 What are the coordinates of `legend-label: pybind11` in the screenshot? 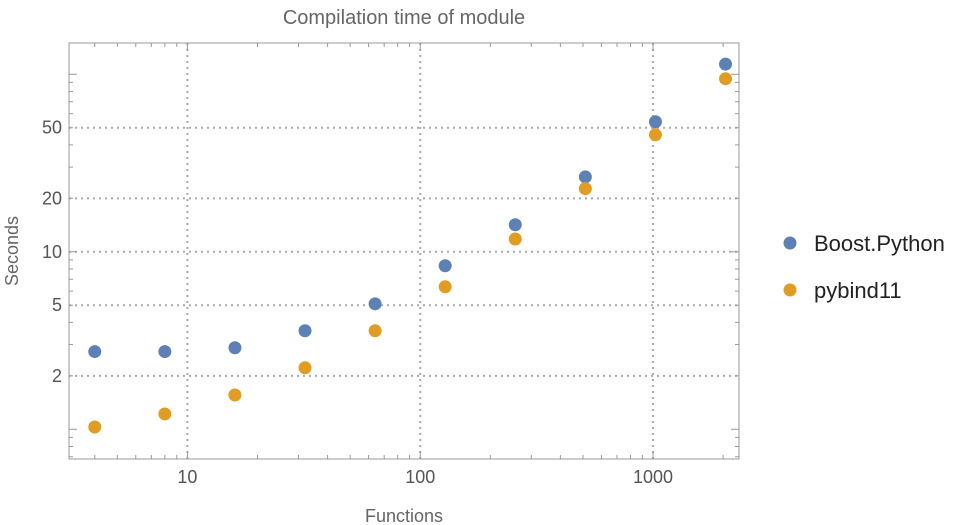 It's located at (858, 290).